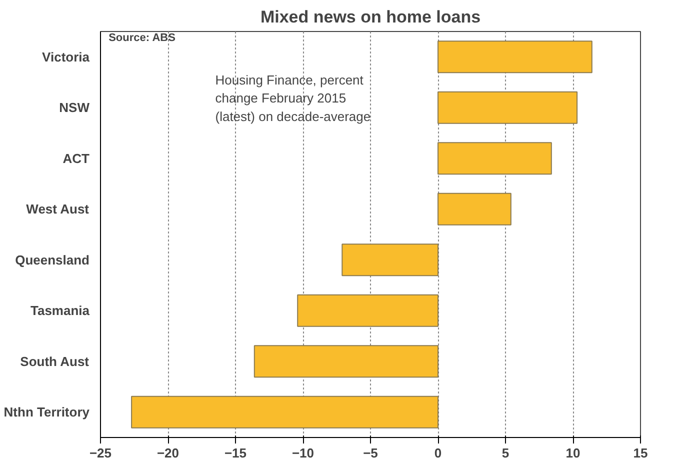  What do you see at coordinates (235, 453) in the screenshot?
I see `x-tick-label: −15` at bounding box center [235, 453].